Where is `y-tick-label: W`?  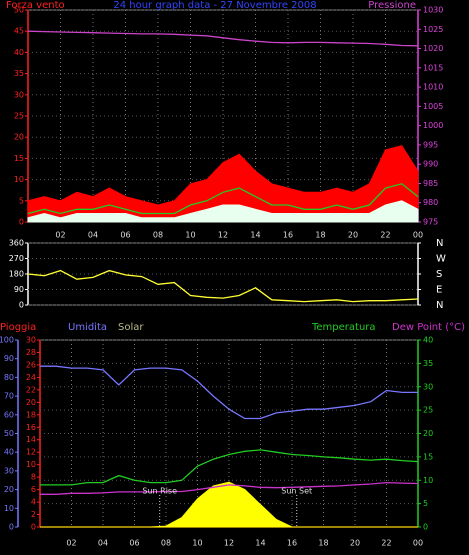 y-tick-label: W is located at coordinates (441, 259).